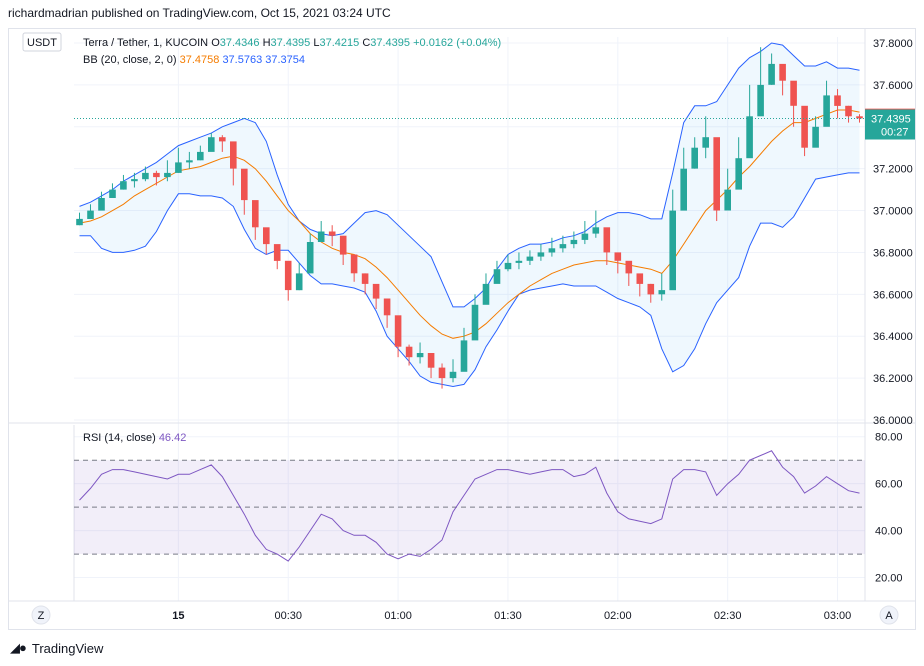  I want to click on auto-scale-label: A, so click(889, 616).